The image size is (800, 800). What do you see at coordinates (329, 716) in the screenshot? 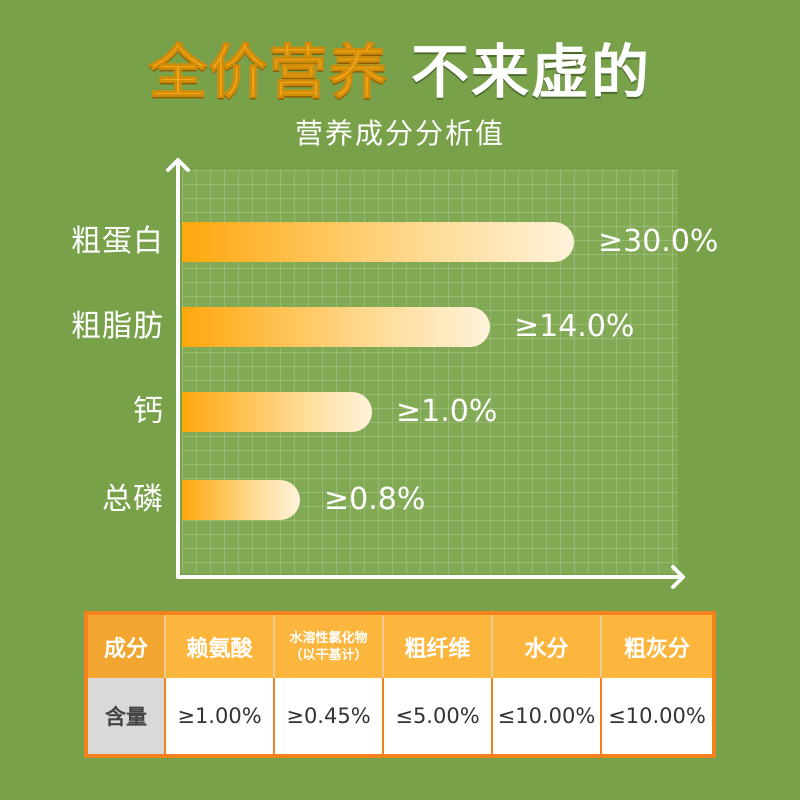
I see `table-value-cell: ≥0.45%` at bounding box center [329, 716].